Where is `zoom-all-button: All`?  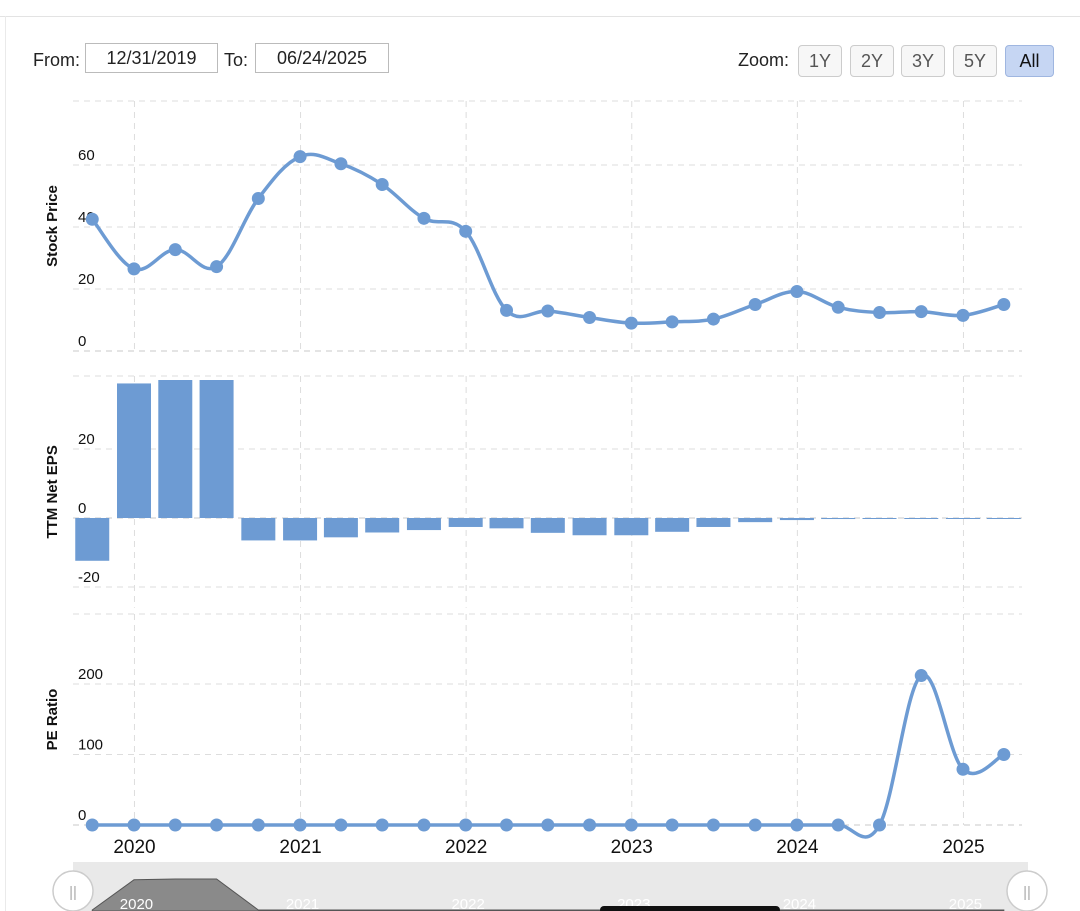
zoom-all-button: All is located at coordinates (1029, 61).